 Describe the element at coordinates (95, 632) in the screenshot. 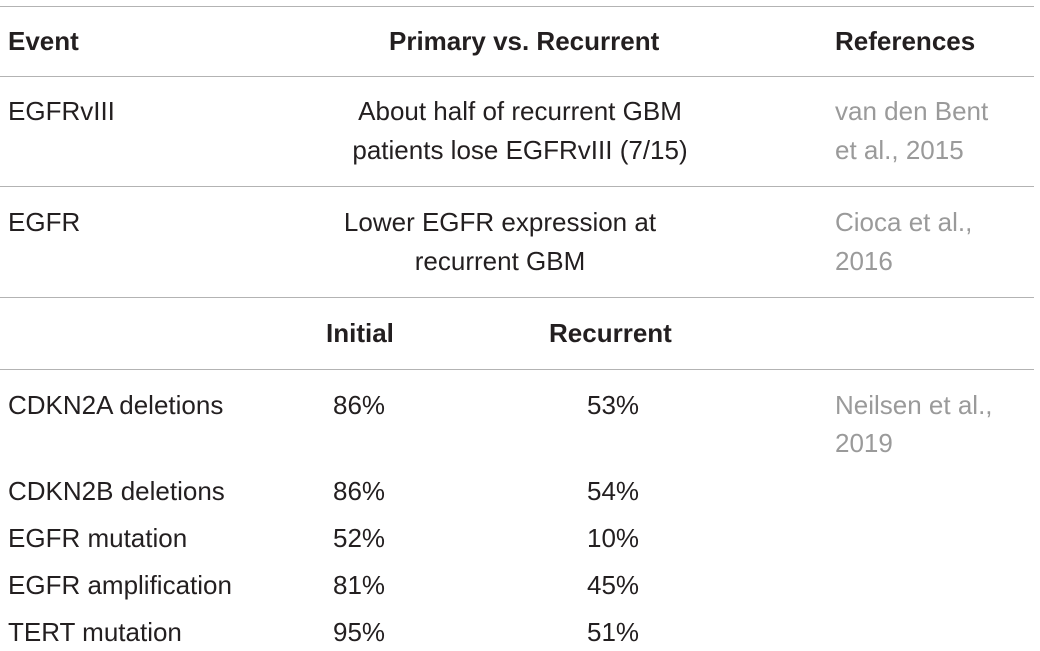

I see `sub-row-event: TERT mutation` at that location.